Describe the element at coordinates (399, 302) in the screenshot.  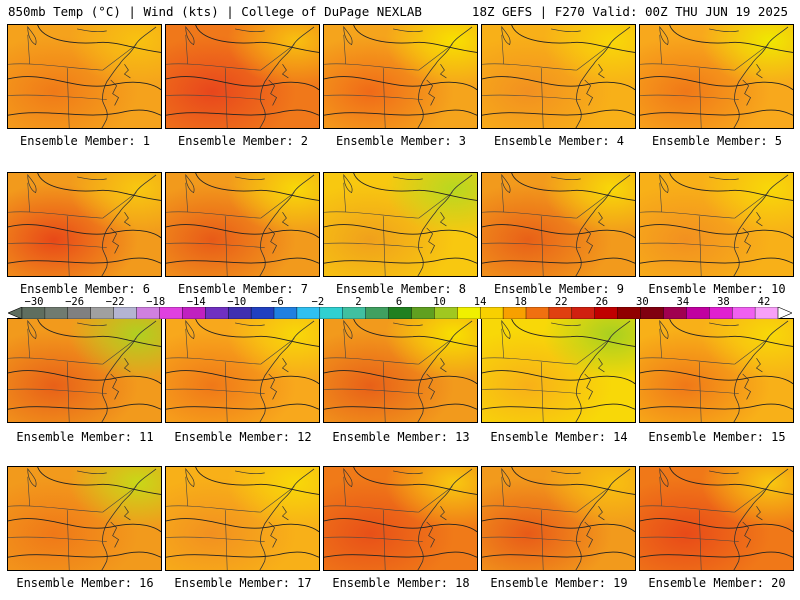
I see `colorbar-tick-label: 6` at that location.